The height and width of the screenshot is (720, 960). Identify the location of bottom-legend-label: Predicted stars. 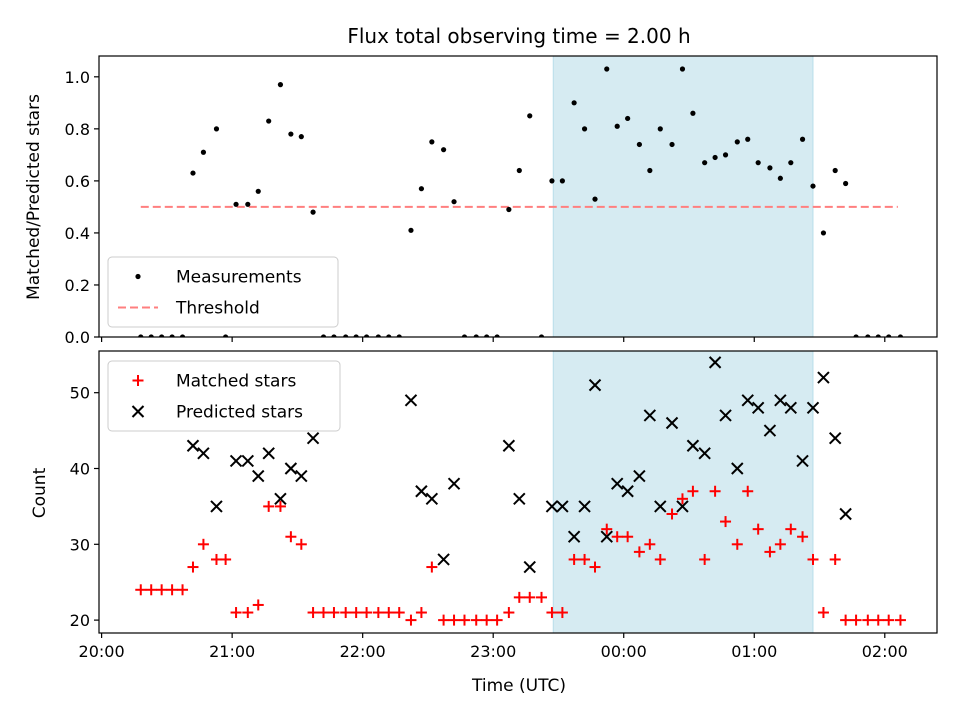
(239, 413).